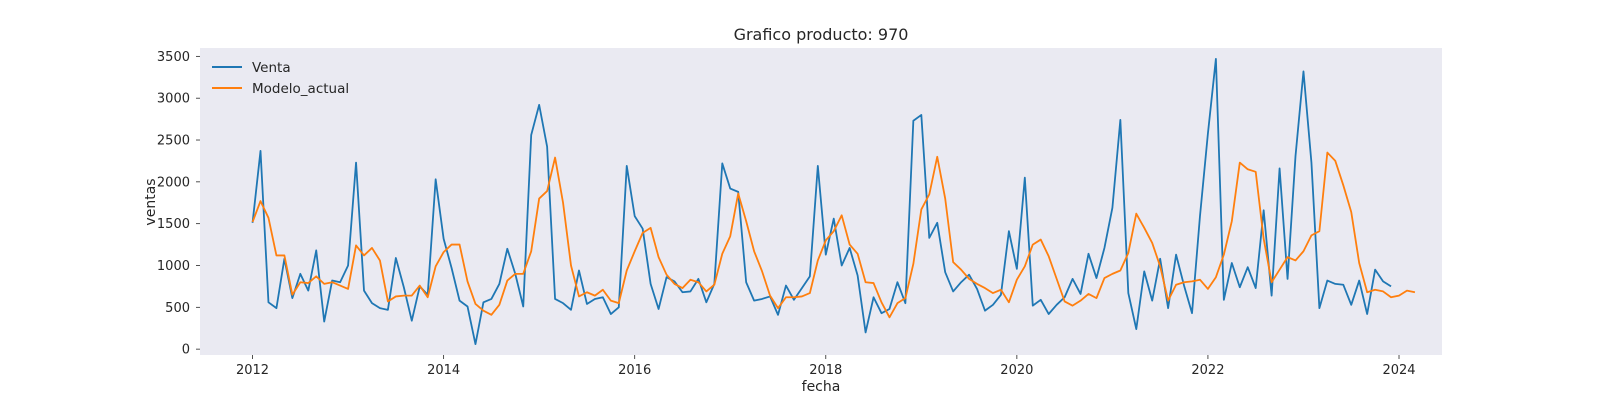 The width and height of the screenshot is (1600, 400). I want to click on y-tick-label: 0, so click(186, 350).